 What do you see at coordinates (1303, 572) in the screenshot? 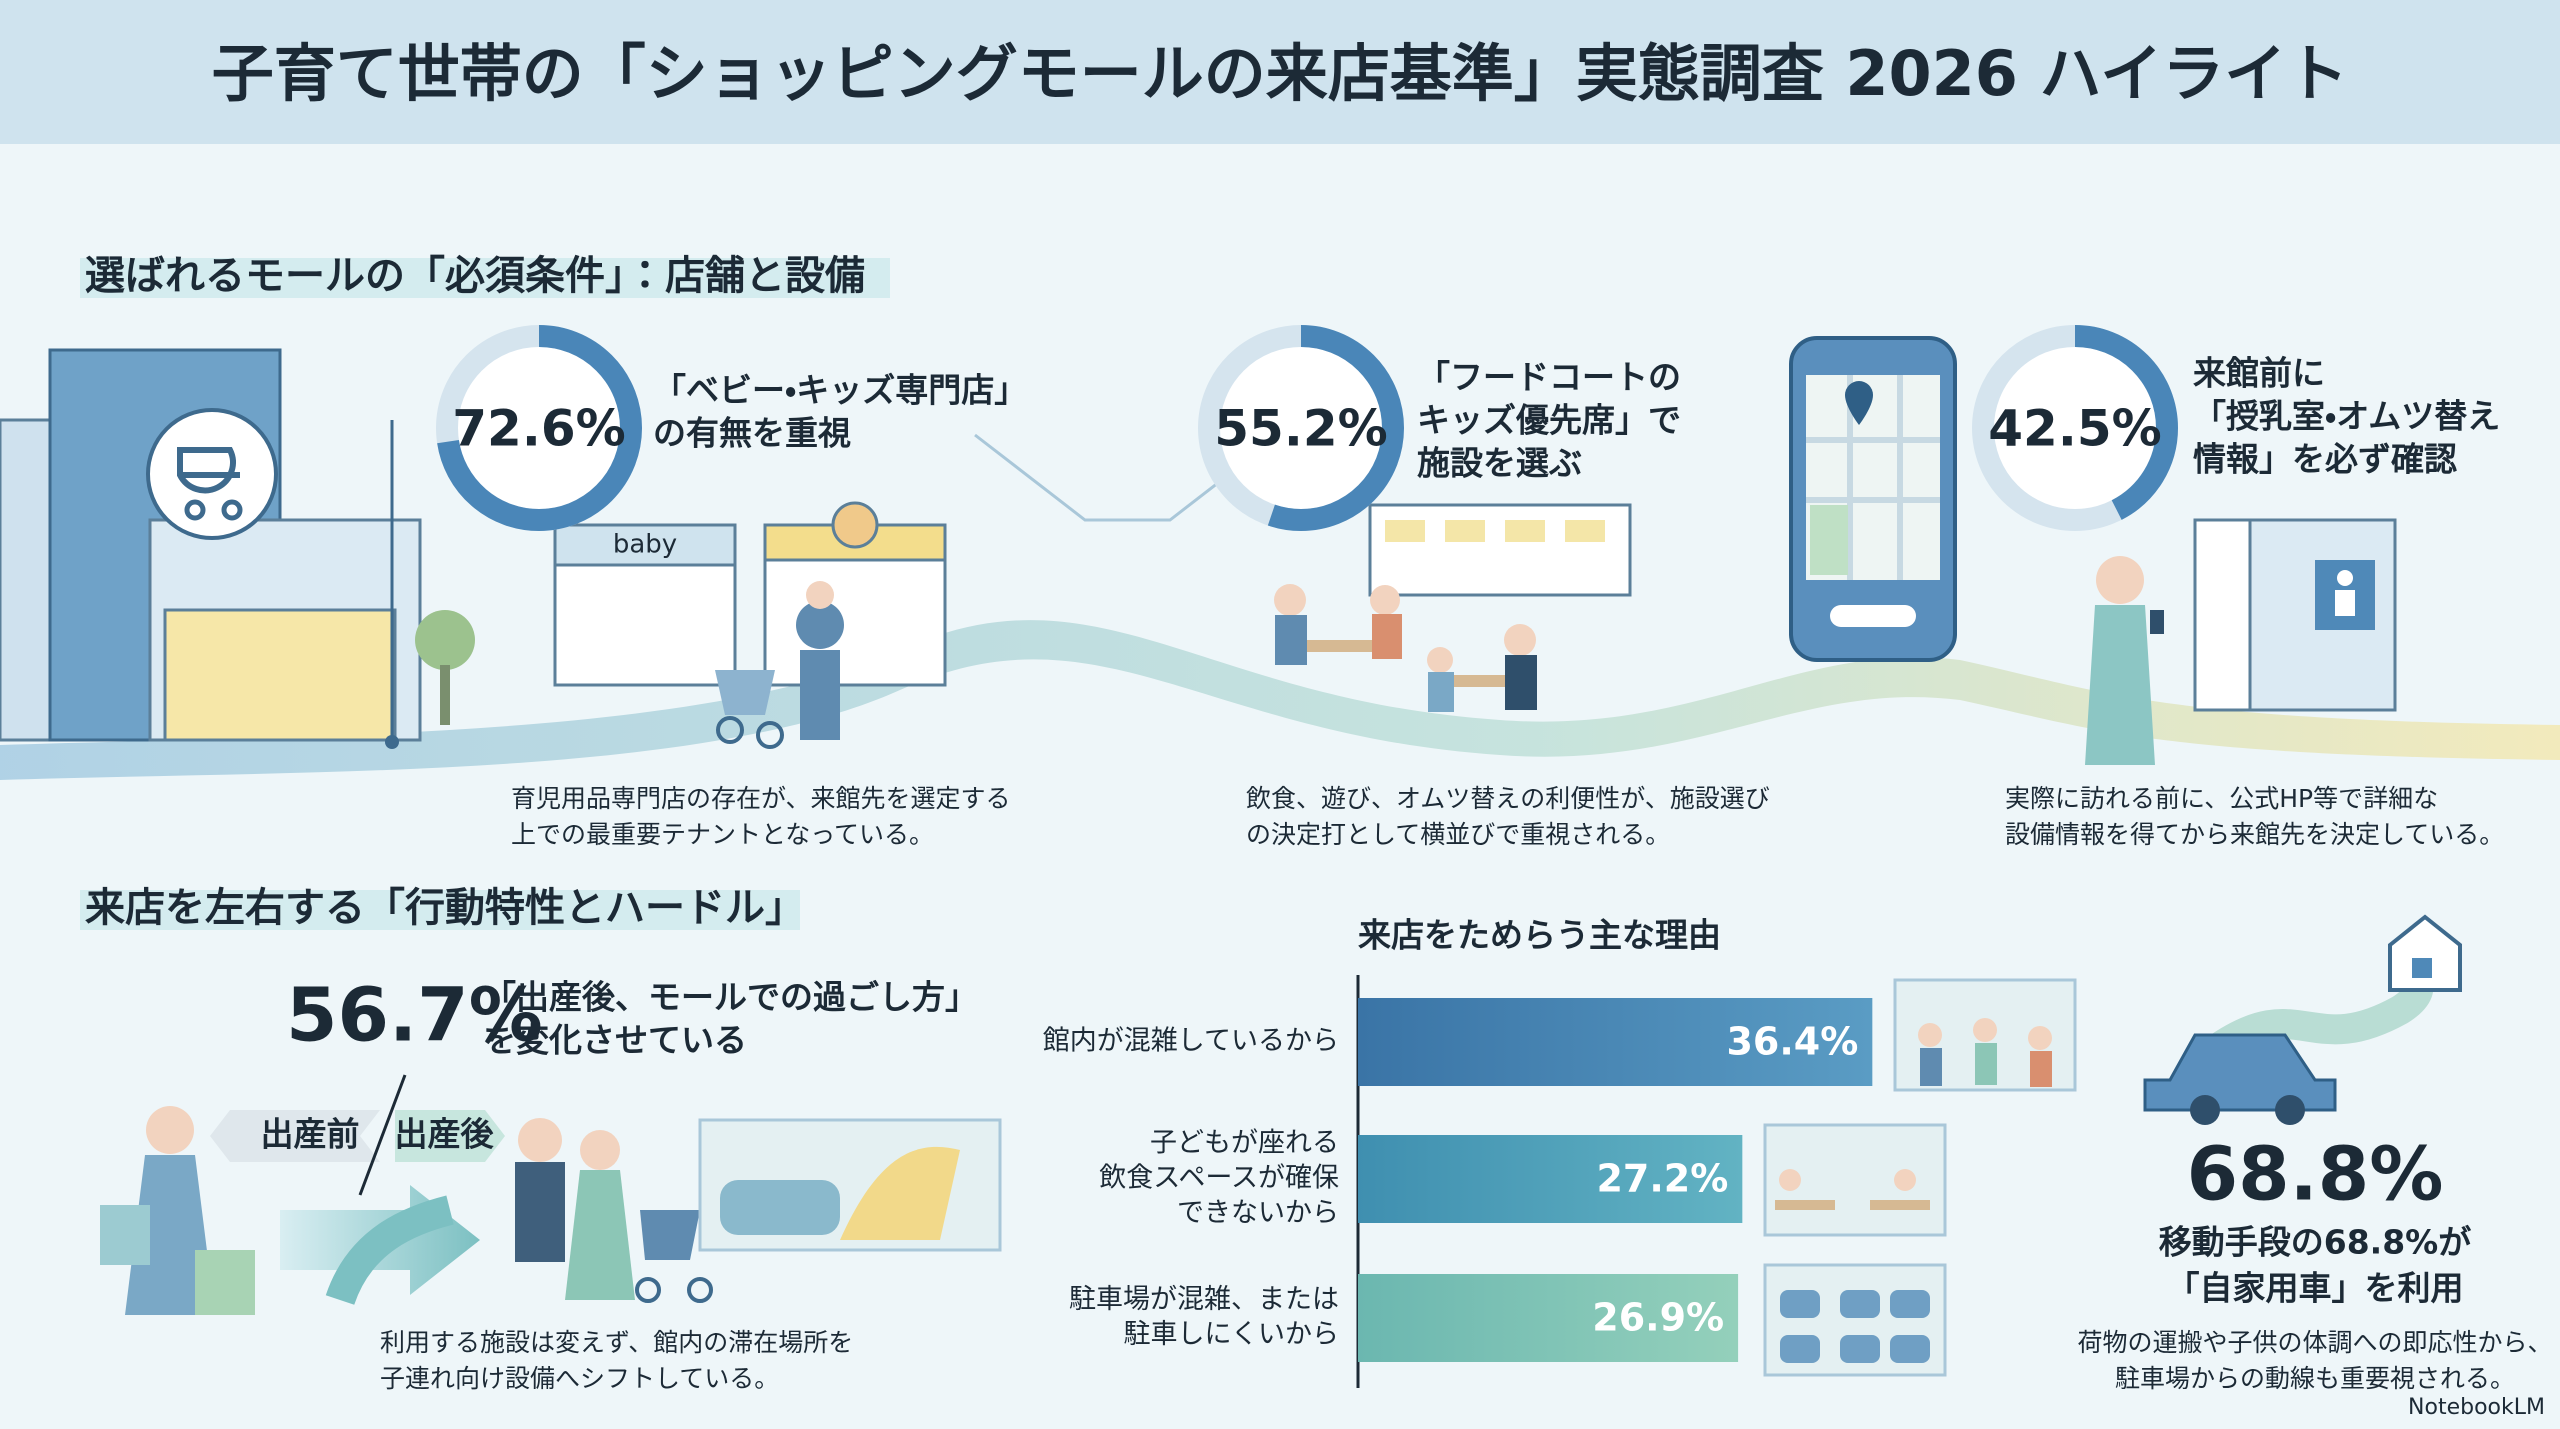
I see `food-court` at bounding box center [1303, 572].